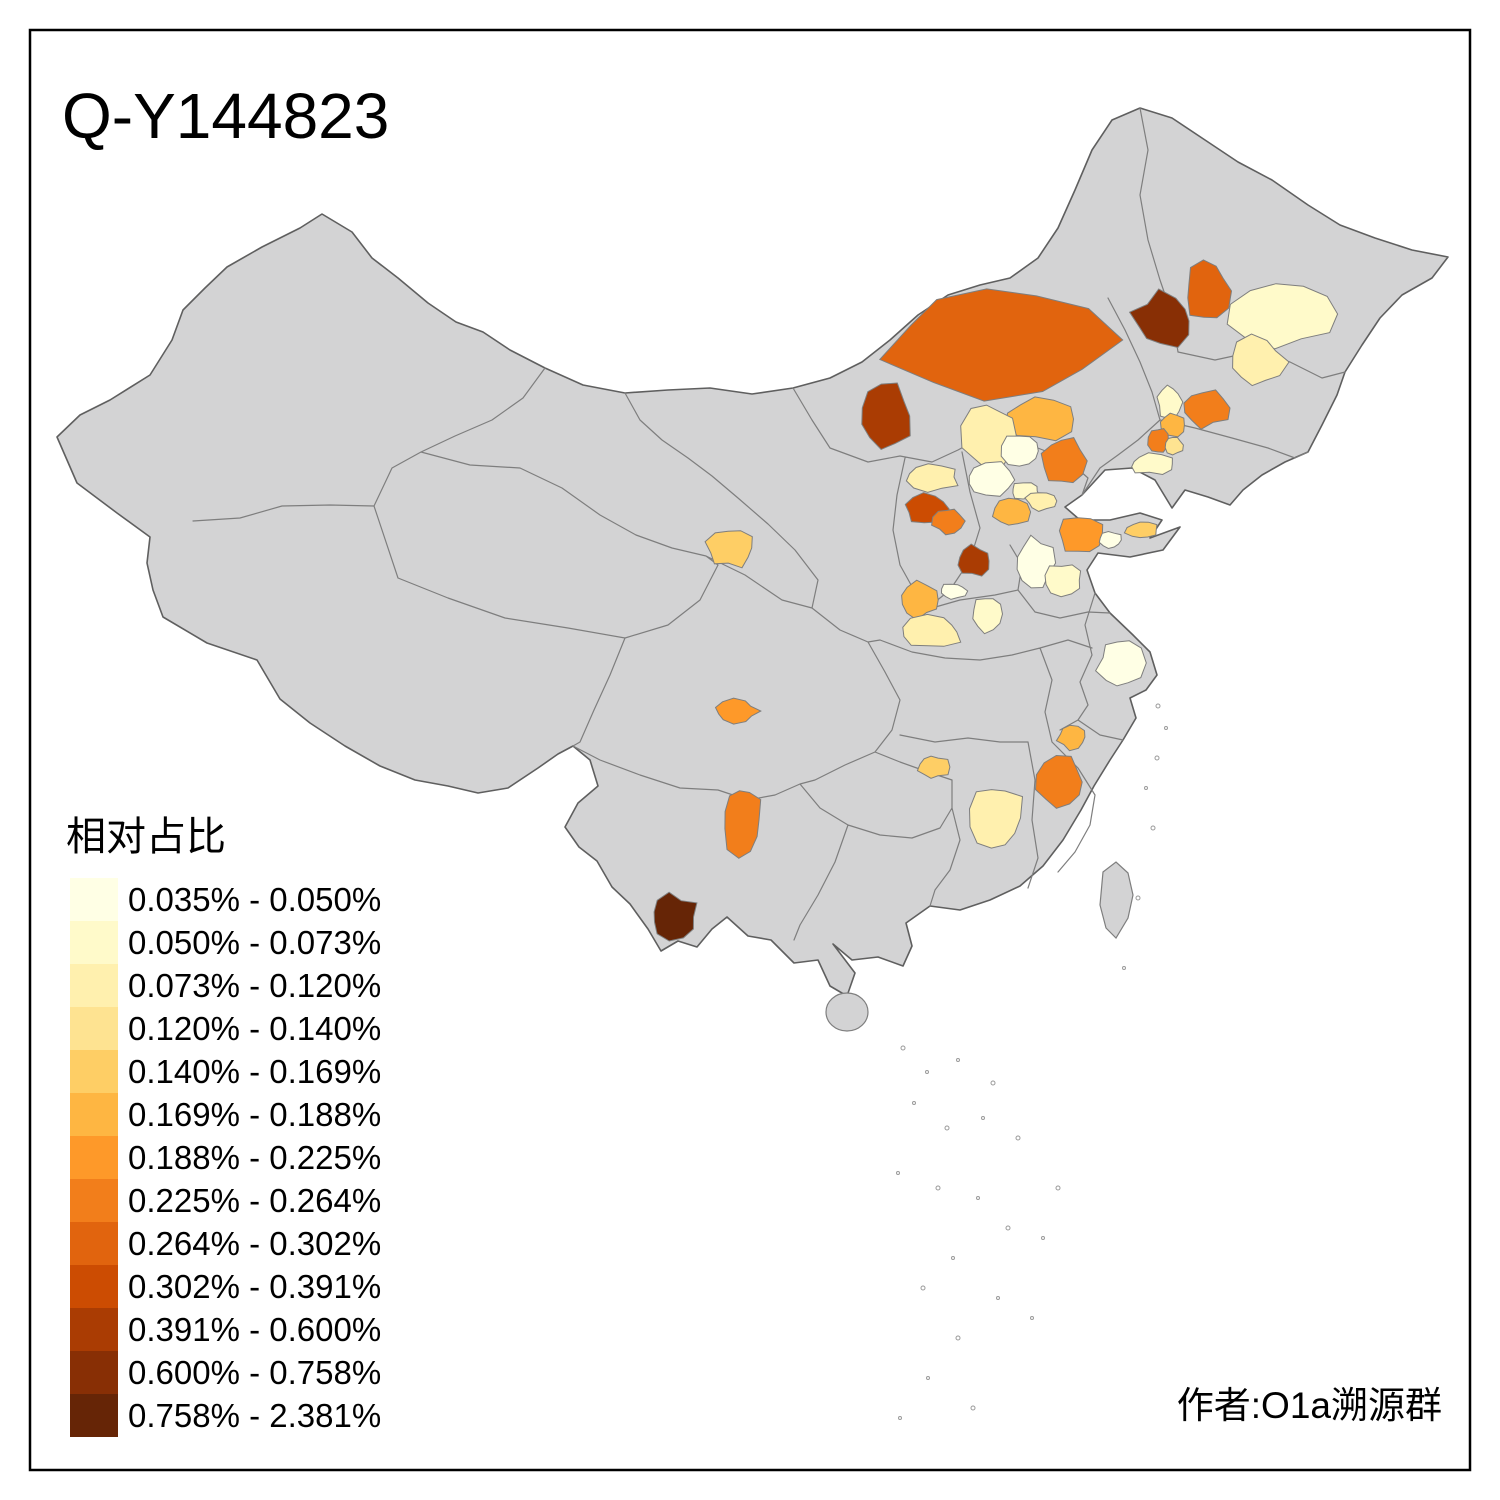 This screenshot has width=1500, height=1500. Describe the element at coordinates (254, 1028) in the screenshot. I see `legend-label: 0.120% - 0.140%` at that location.